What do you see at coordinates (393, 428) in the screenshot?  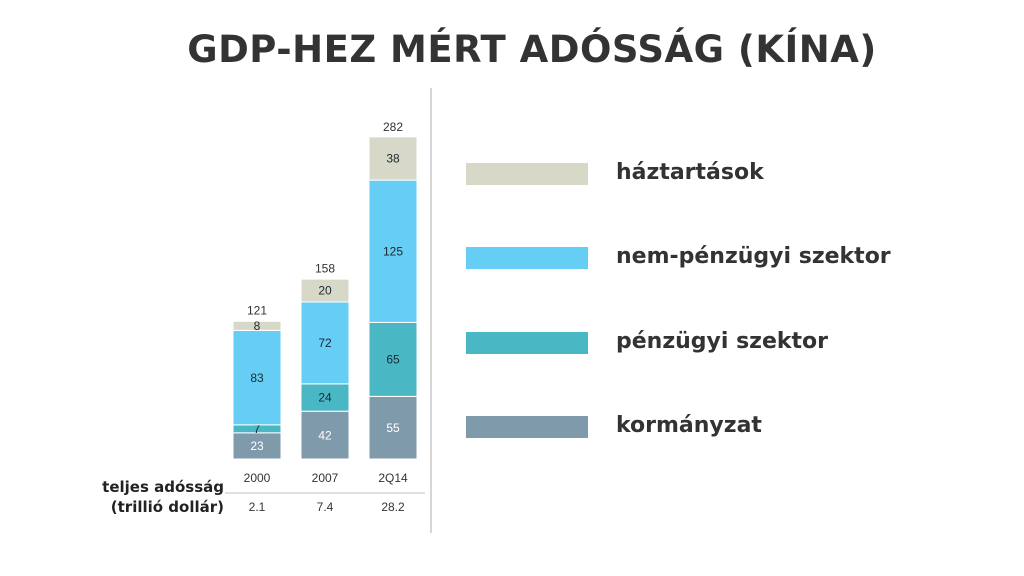 I see `bar-value-label: 55` at bounding box center [393, 428].